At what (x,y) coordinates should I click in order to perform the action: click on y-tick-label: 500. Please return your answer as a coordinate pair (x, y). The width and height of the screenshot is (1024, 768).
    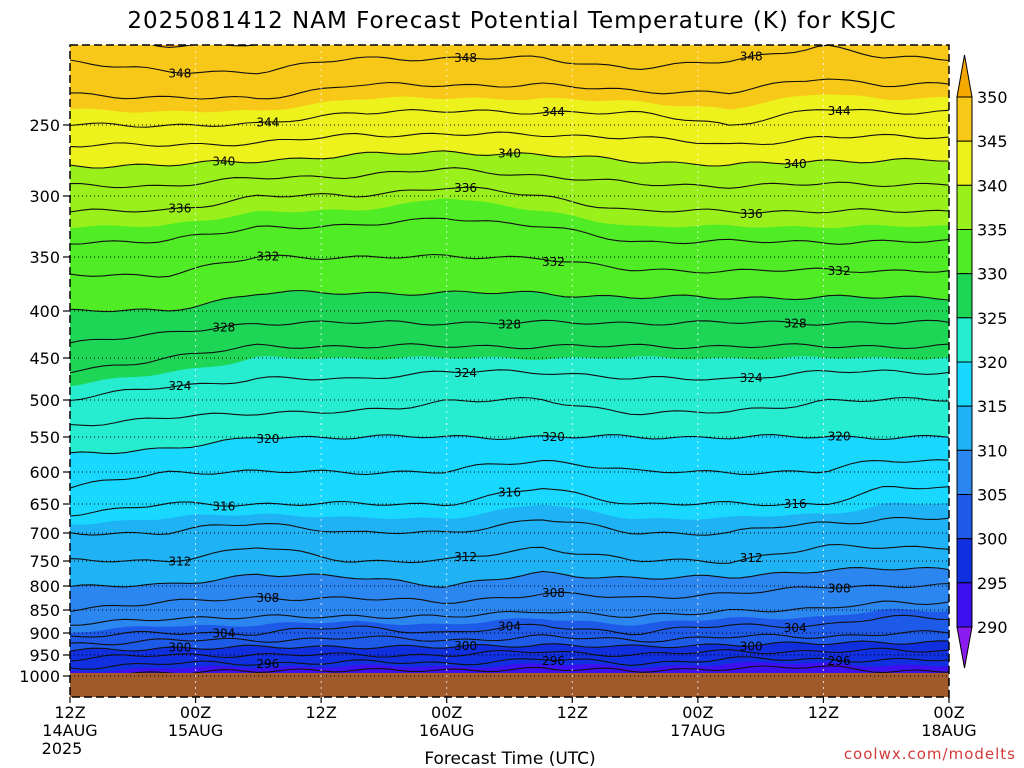
    Looking at the image, I should click on (44, 400).